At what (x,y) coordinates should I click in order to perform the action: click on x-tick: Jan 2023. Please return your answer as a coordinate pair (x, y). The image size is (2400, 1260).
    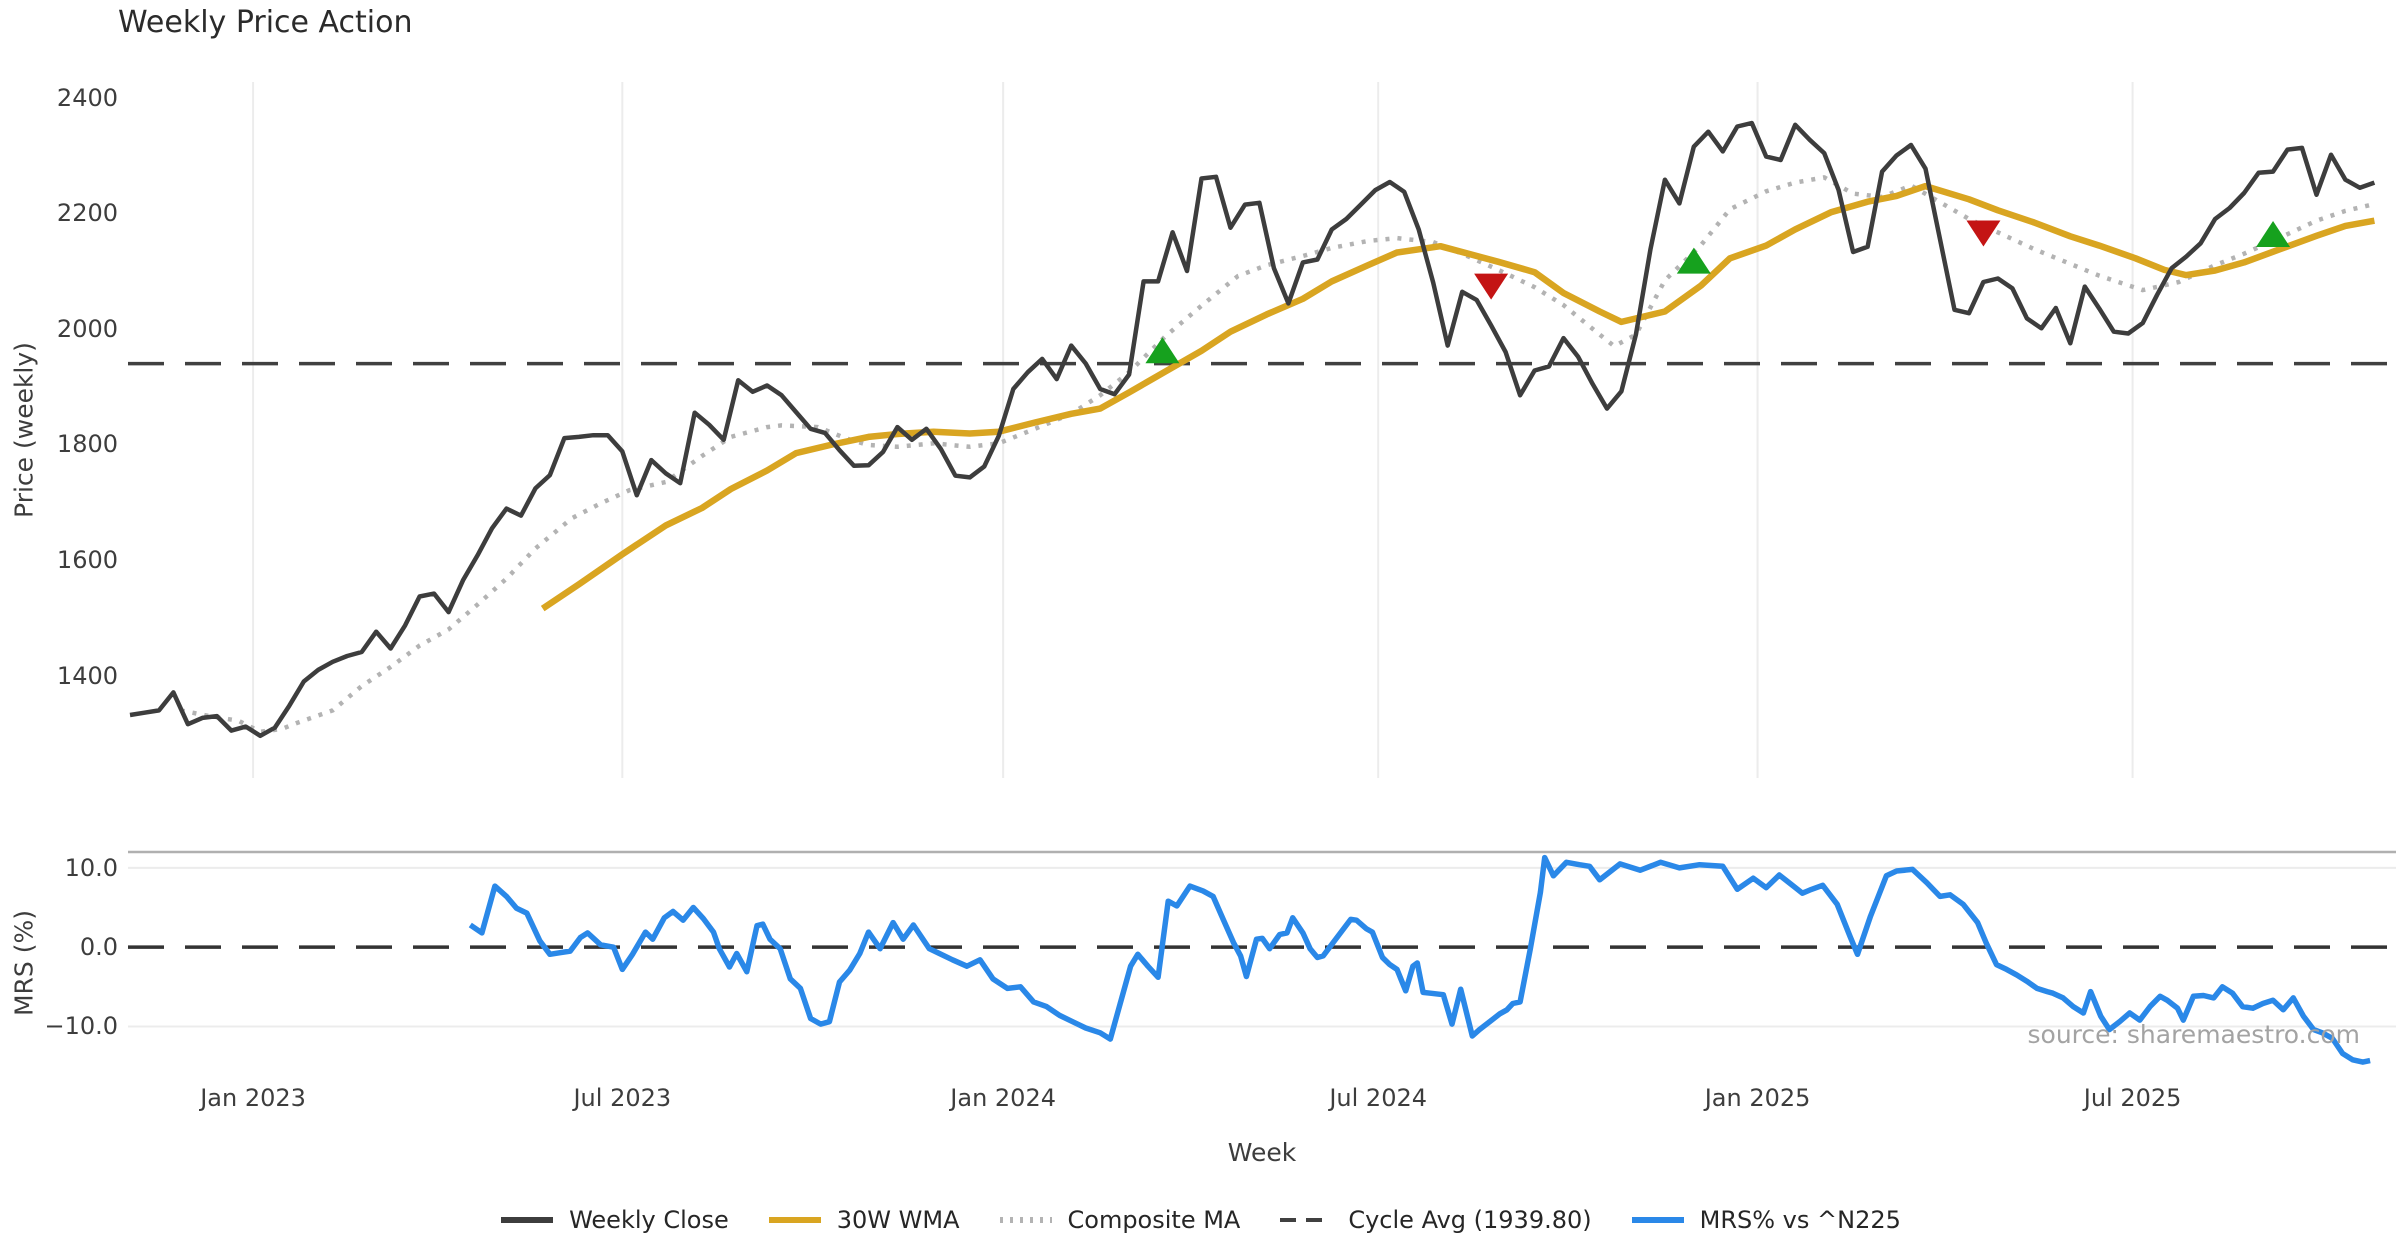
    Looking at the image, I should click on (253, 1098).